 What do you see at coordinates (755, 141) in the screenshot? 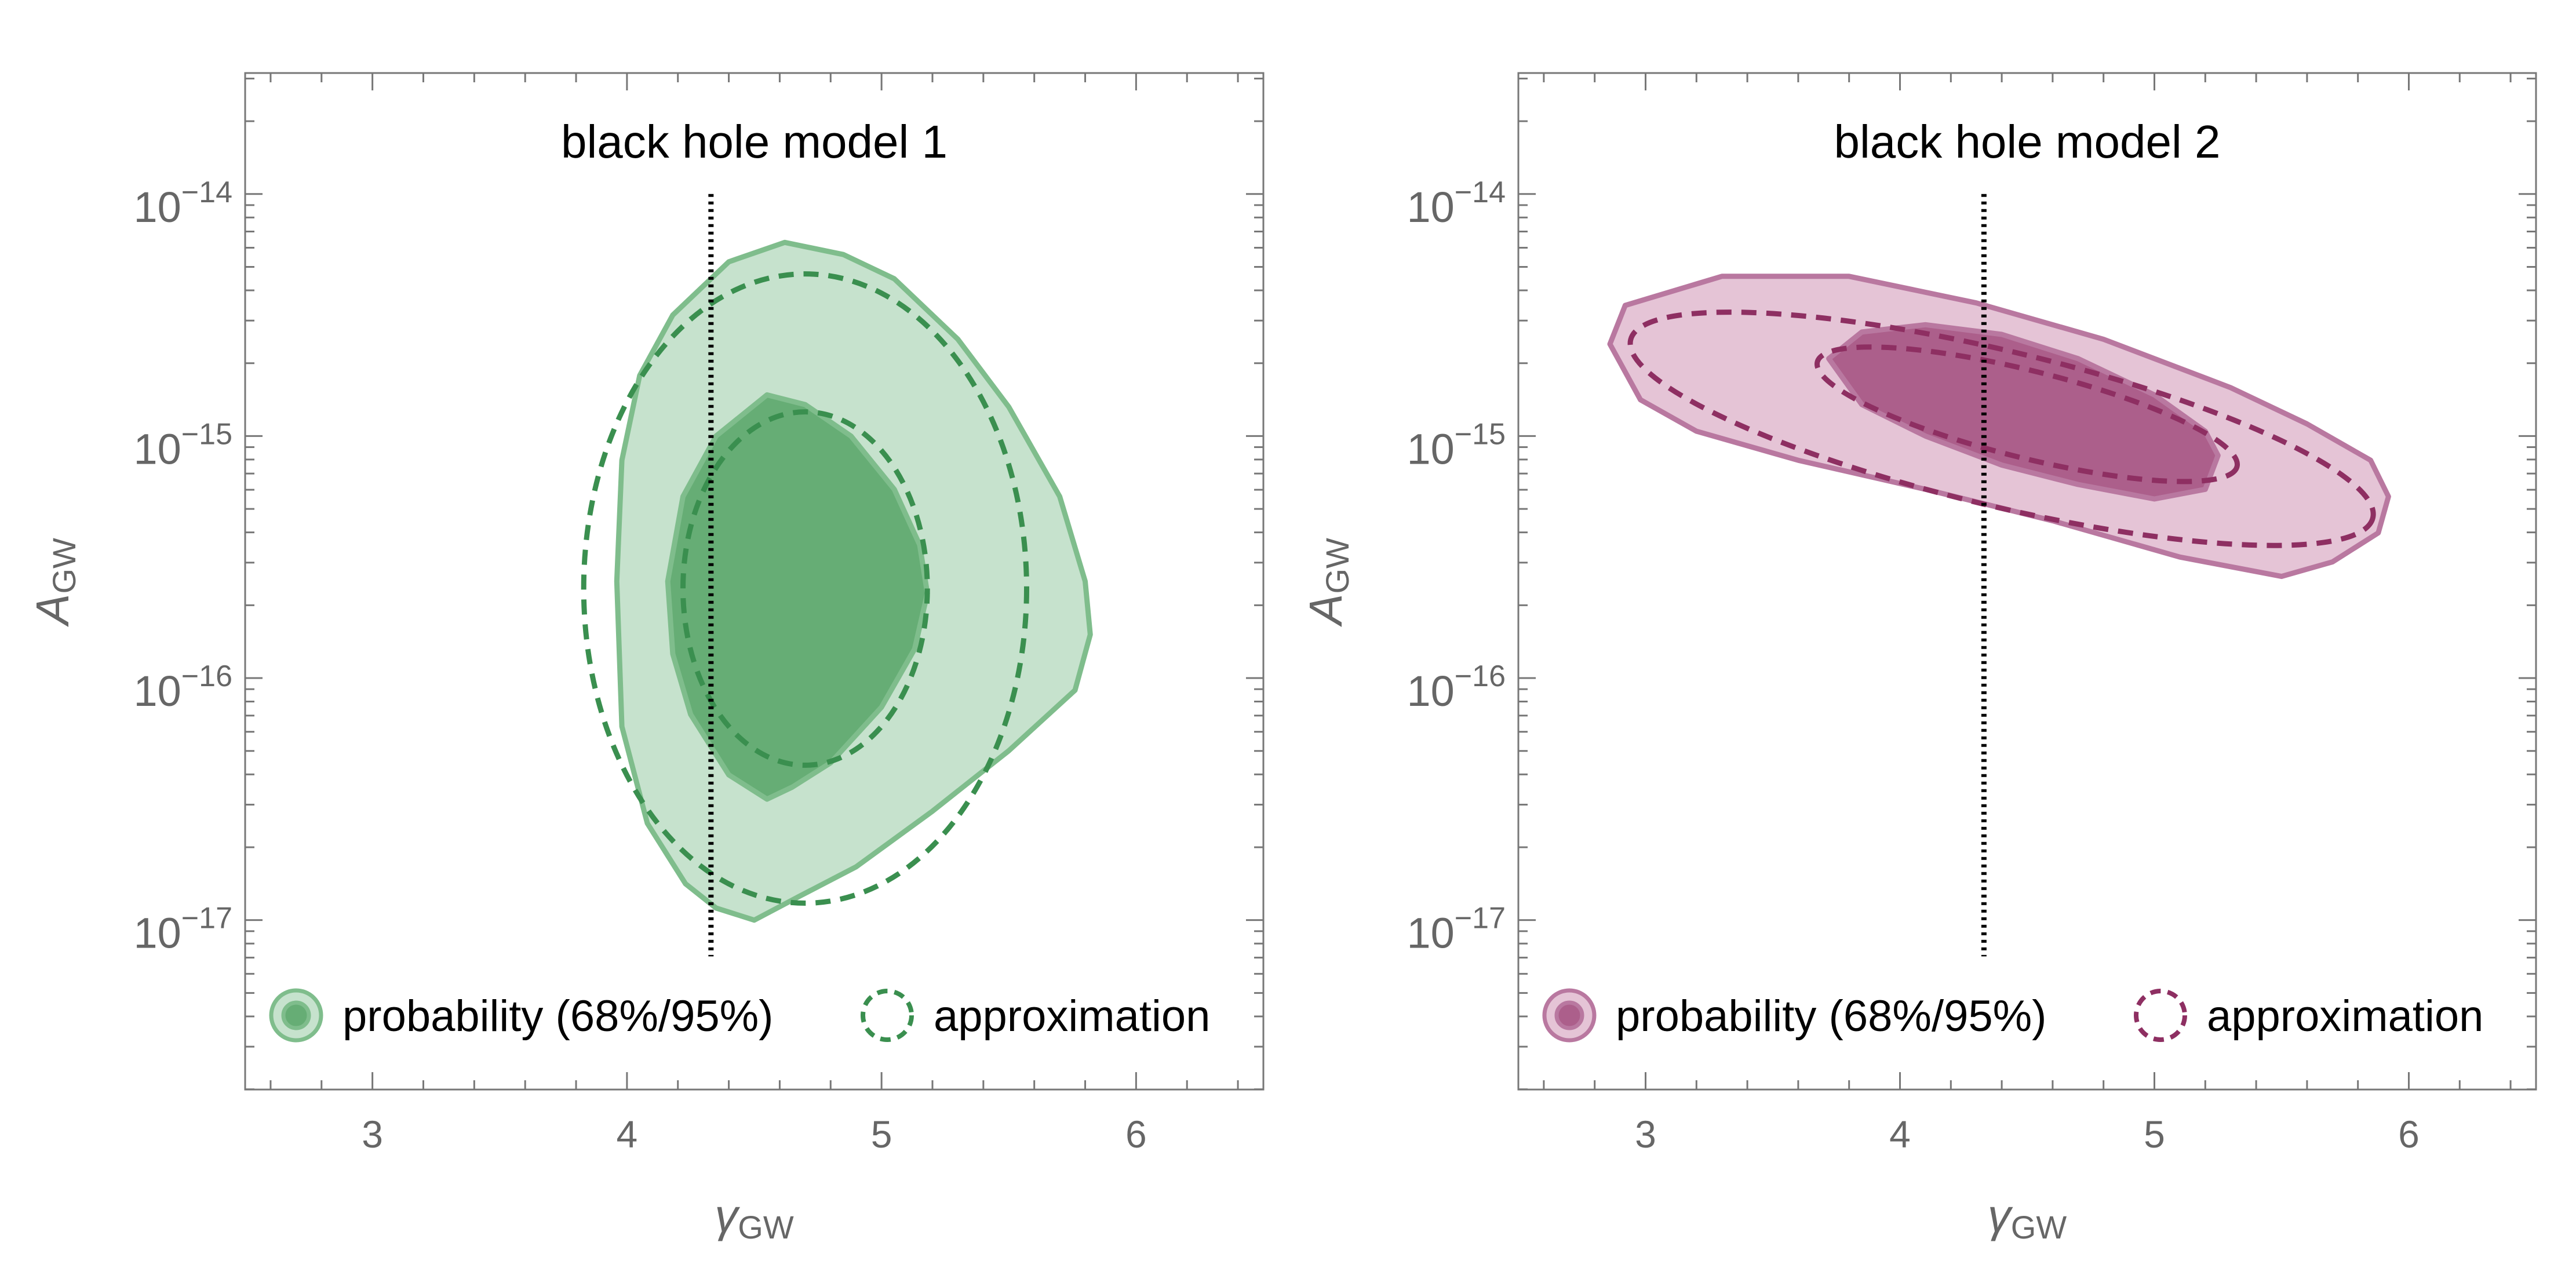
I see `chart-title: black hole model 1` at bounding box center [755, 141].